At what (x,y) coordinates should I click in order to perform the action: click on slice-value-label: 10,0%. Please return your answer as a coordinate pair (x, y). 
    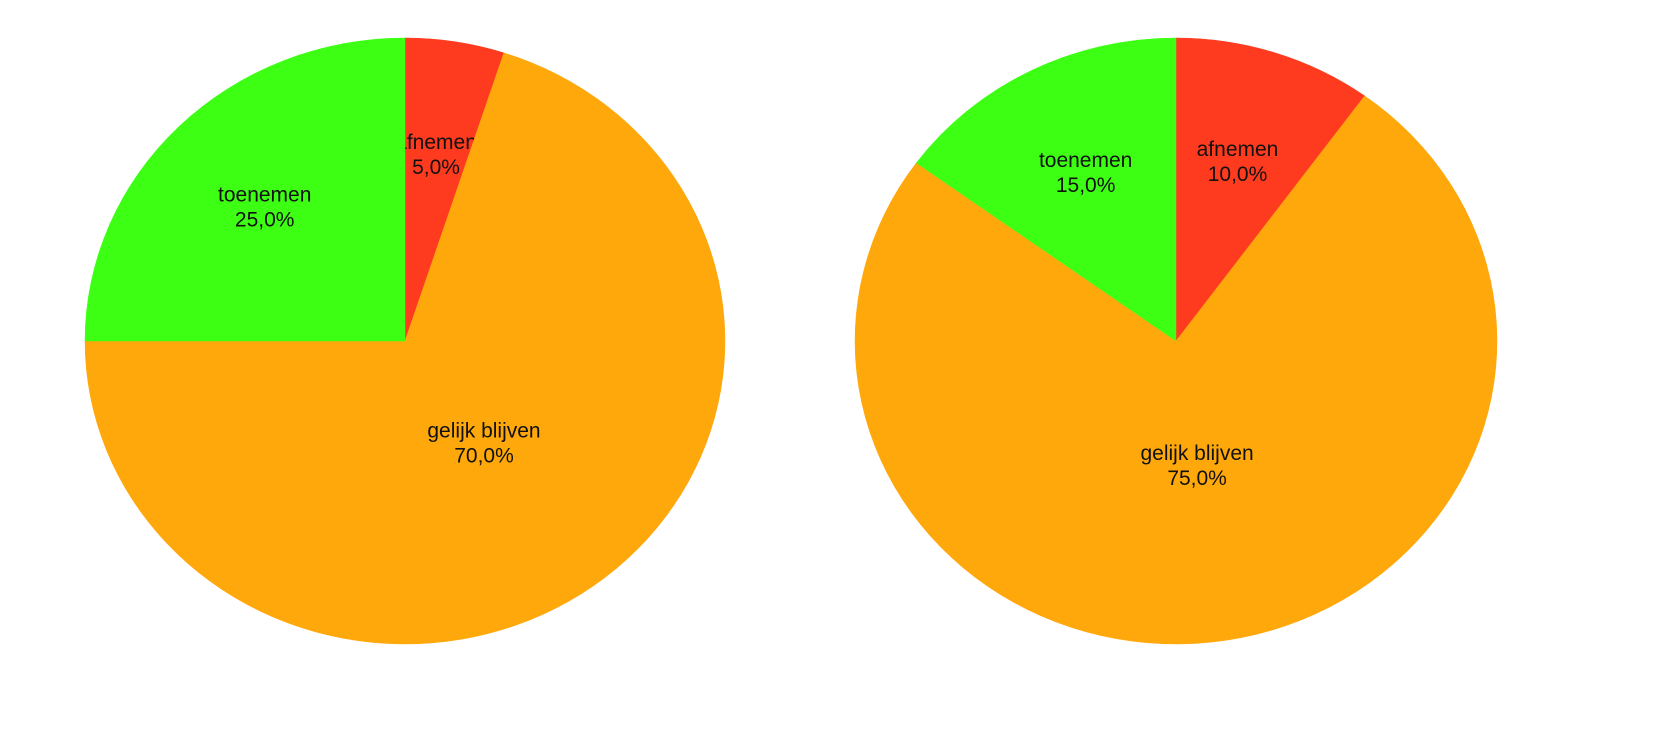
    Looking at the image, I should click on (1238, 174).